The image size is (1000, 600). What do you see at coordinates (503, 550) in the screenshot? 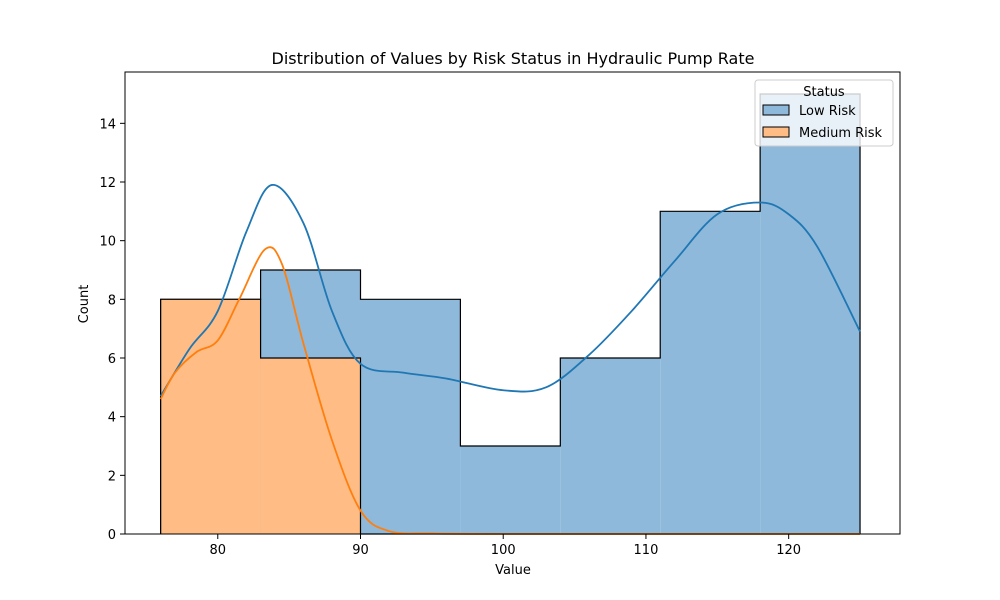
I see `x-tick-label-100: 100` at bounding box center [503, 550].